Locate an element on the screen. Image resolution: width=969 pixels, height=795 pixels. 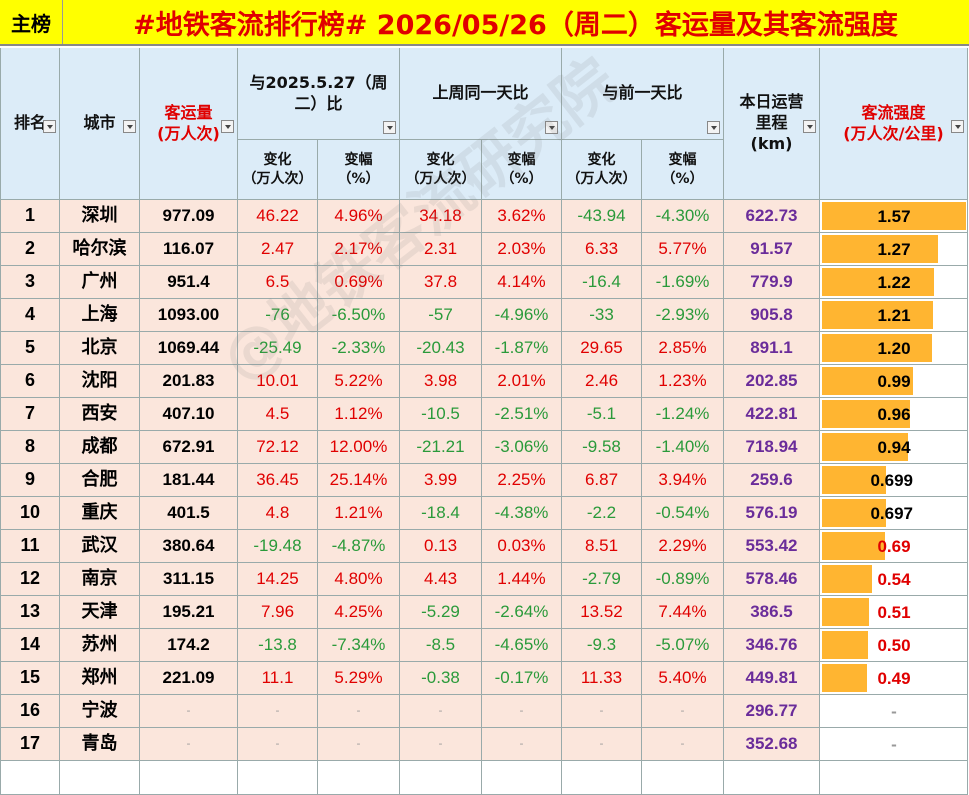
column-header: 客流强度 (万人次/公里) is located at coordinates (894, 124).